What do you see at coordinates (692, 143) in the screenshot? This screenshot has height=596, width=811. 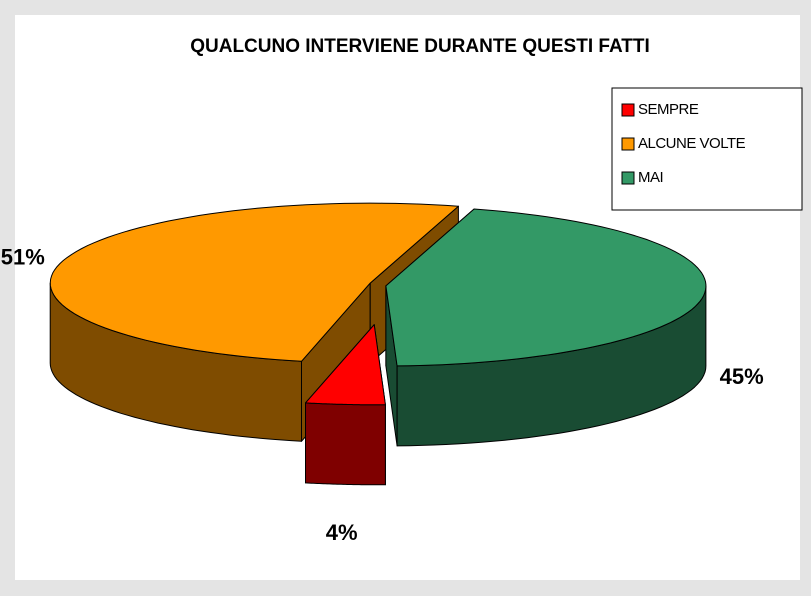 I see `legend-label: ALCUNE VOLTE` at bounding box center [692, 143].